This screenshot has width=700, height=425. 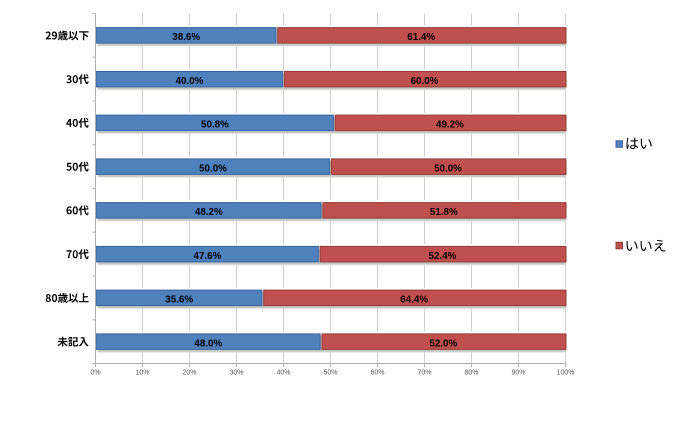 What do you see at coordinates (443, 343) in the screenshot?
I see `svg-text: 52.0%` at bounding box center [443, 343].